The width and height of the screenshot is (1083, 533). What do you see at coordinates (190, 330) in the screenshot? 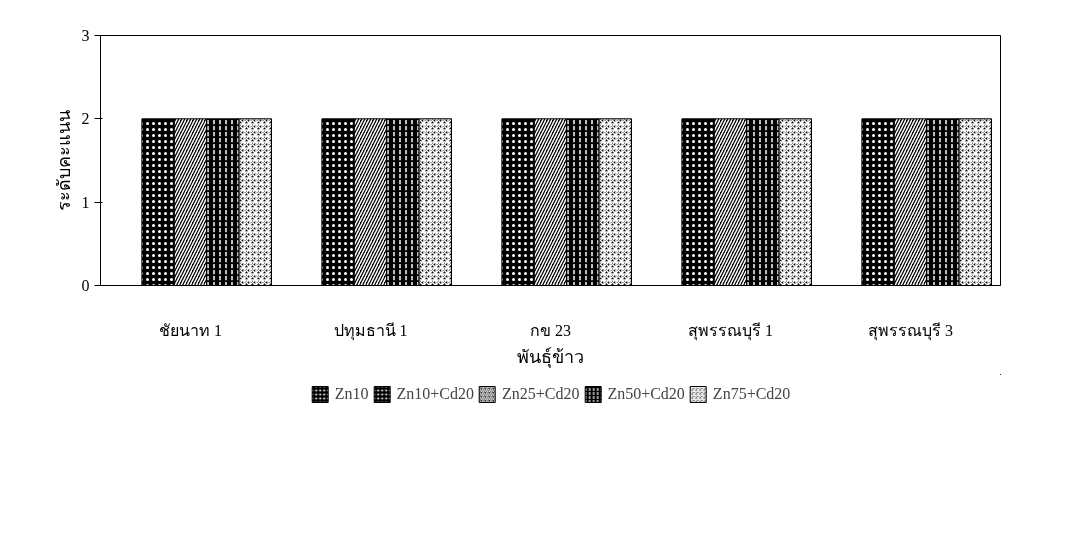
I see `x-tick-label: ชัยนาท 1` at bounding box center [190, 330].